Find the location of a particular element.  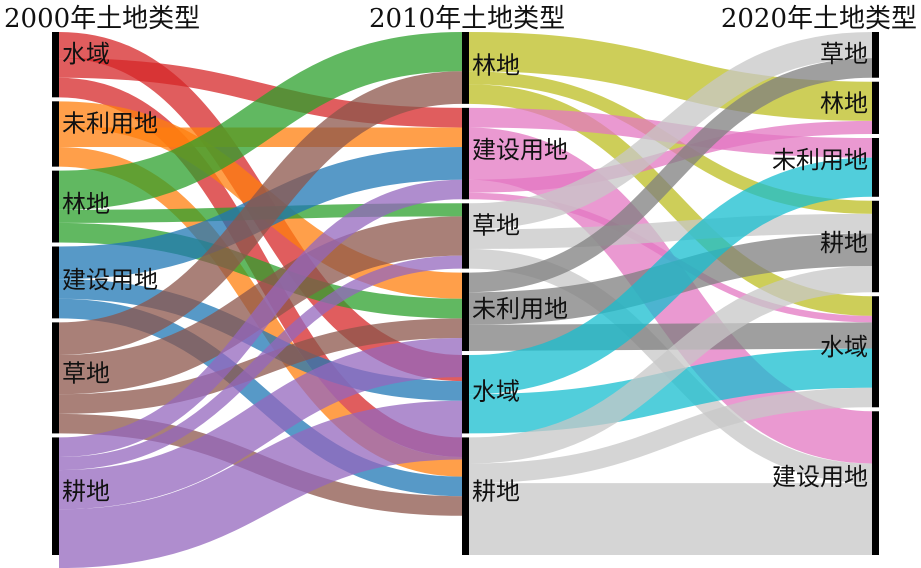

node-label-0-1: 未利用地 is located at coordinates (110, 123).